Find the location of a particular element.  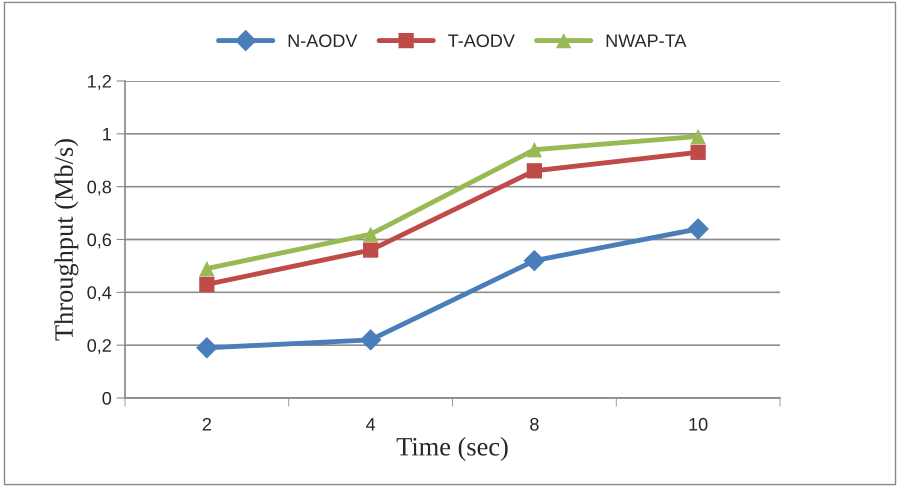

legend-label: NWAP-TA is located at coordinates (646, 40).